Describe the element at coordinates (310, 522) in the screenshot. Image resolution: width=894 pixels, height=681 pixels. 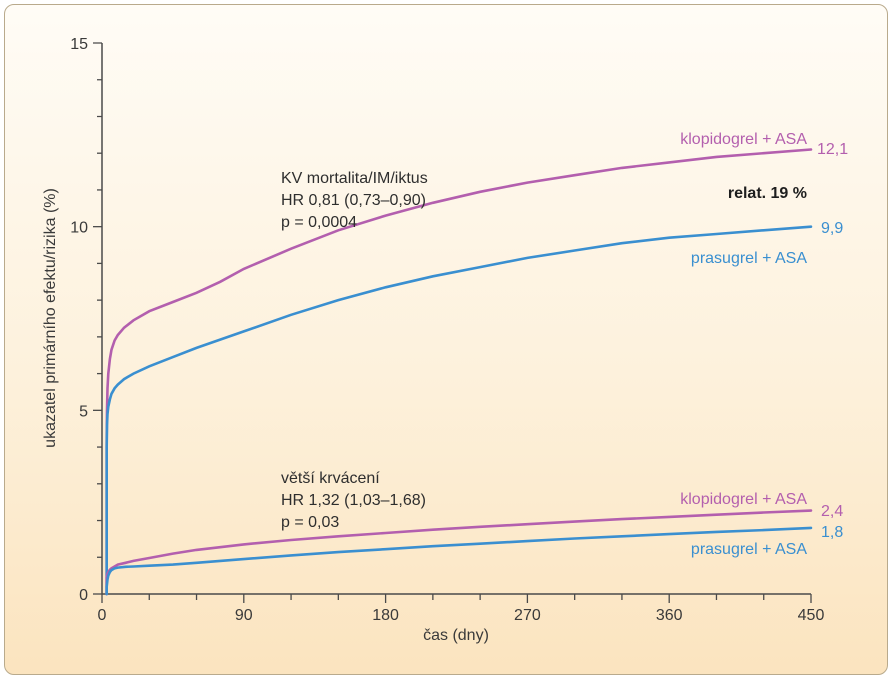
I see `lower-group-p: p = 0,03` at that location.